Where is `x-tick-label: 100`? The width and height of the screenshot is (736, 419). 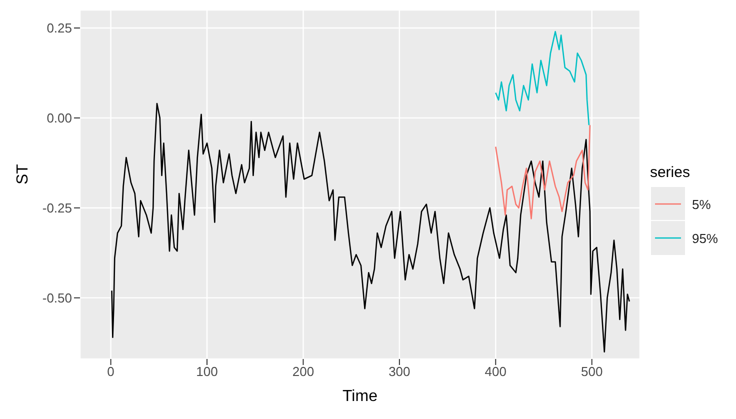
x-tick-label: 100 is located at coordinates (207, 372).